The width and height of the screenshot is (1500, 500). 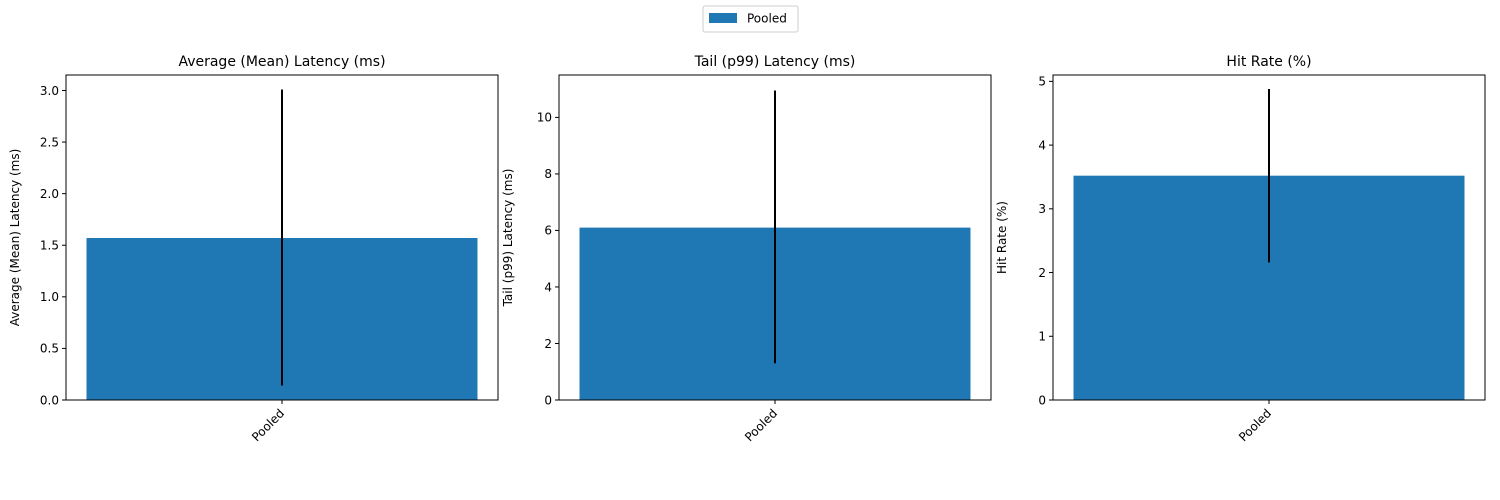 I want to click on y-tick-label: 3, so click(x=1042, y=209).